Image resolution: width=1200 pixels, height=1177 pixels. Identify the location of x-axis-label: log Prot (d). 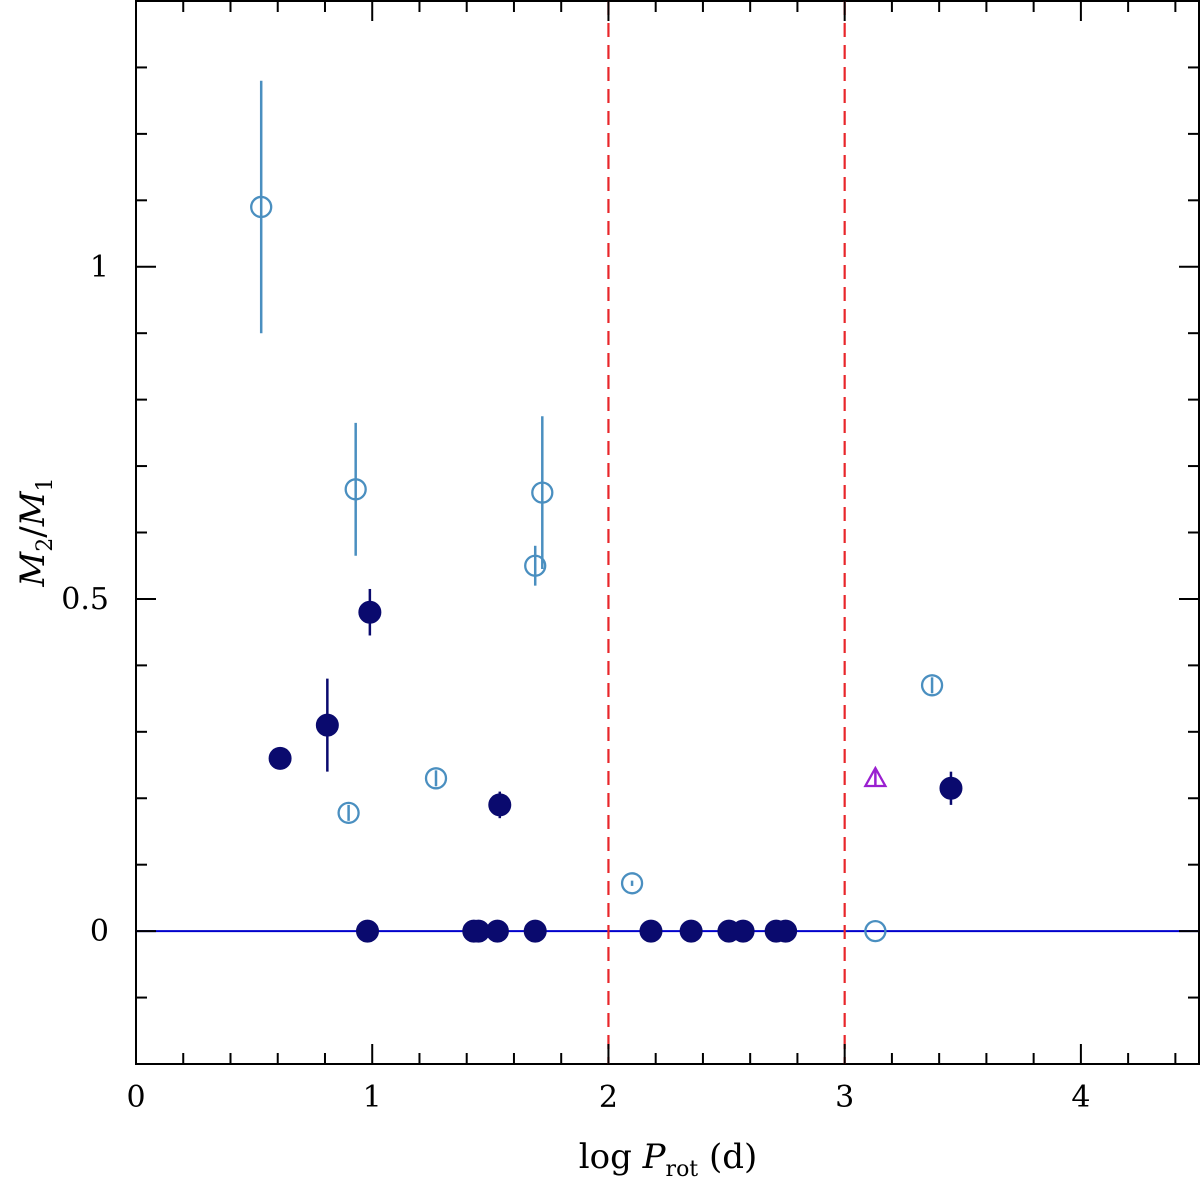
(668, 1157).